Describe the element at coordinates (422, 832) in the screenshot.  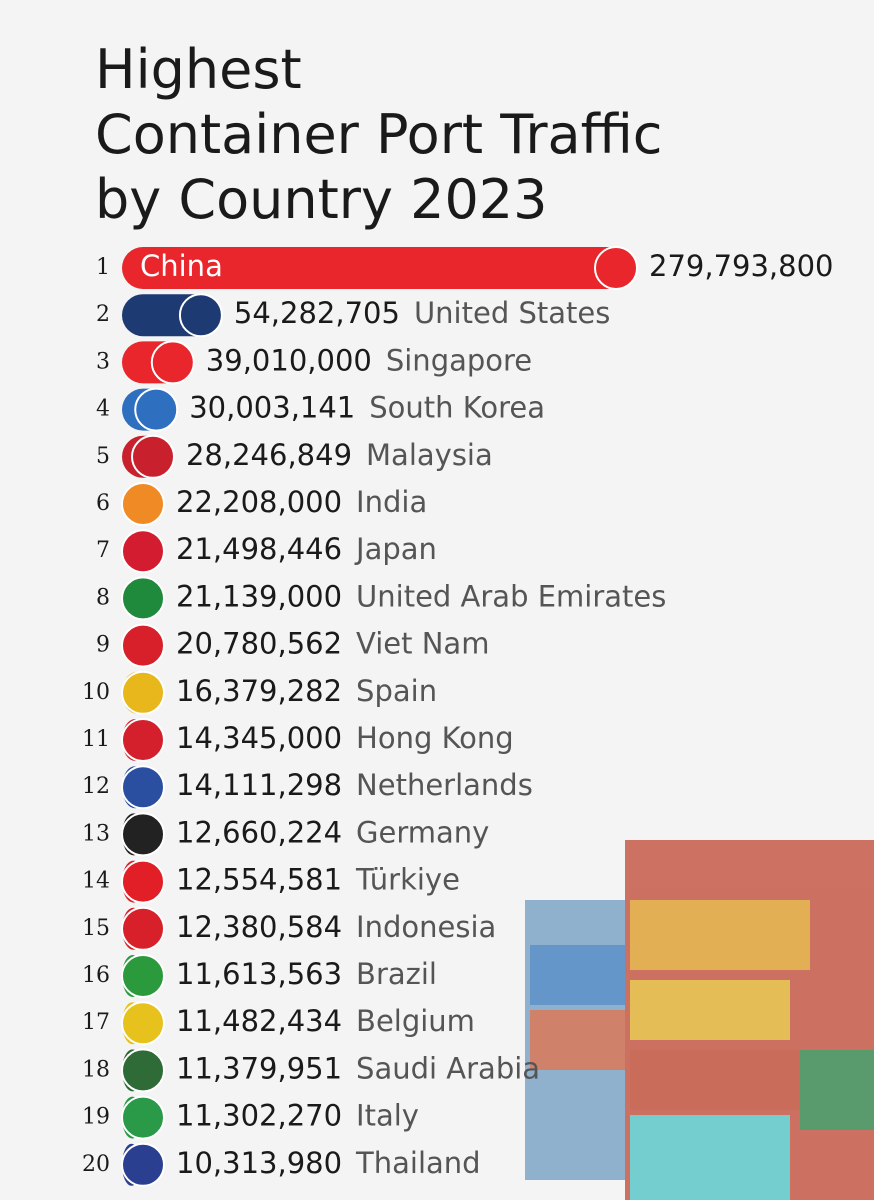
I see `category-label: Germany` at that location.